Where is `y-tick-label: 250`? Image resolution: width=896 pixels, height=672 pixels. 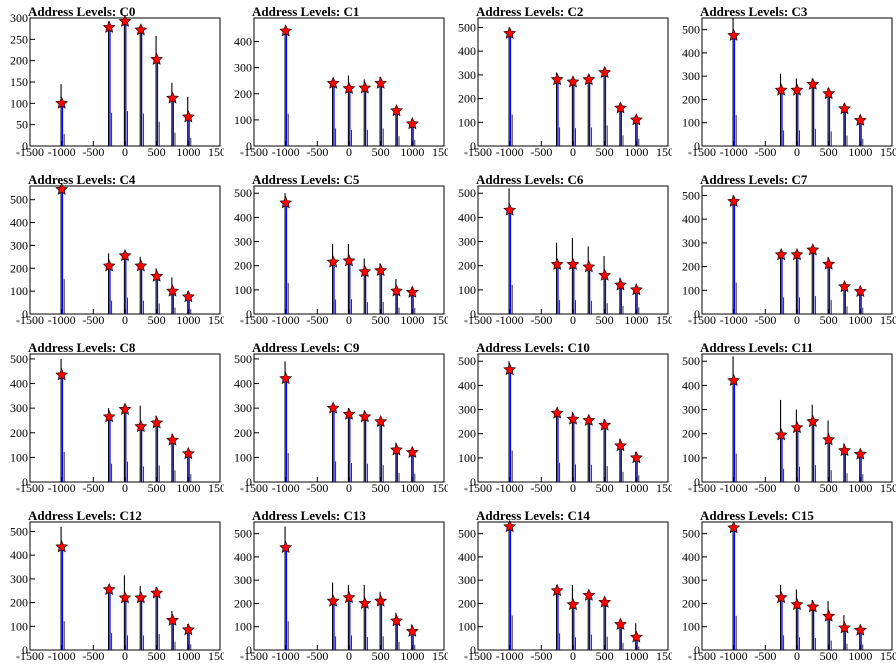 y-tick-label: 250 is located at coordinates (19, 39).